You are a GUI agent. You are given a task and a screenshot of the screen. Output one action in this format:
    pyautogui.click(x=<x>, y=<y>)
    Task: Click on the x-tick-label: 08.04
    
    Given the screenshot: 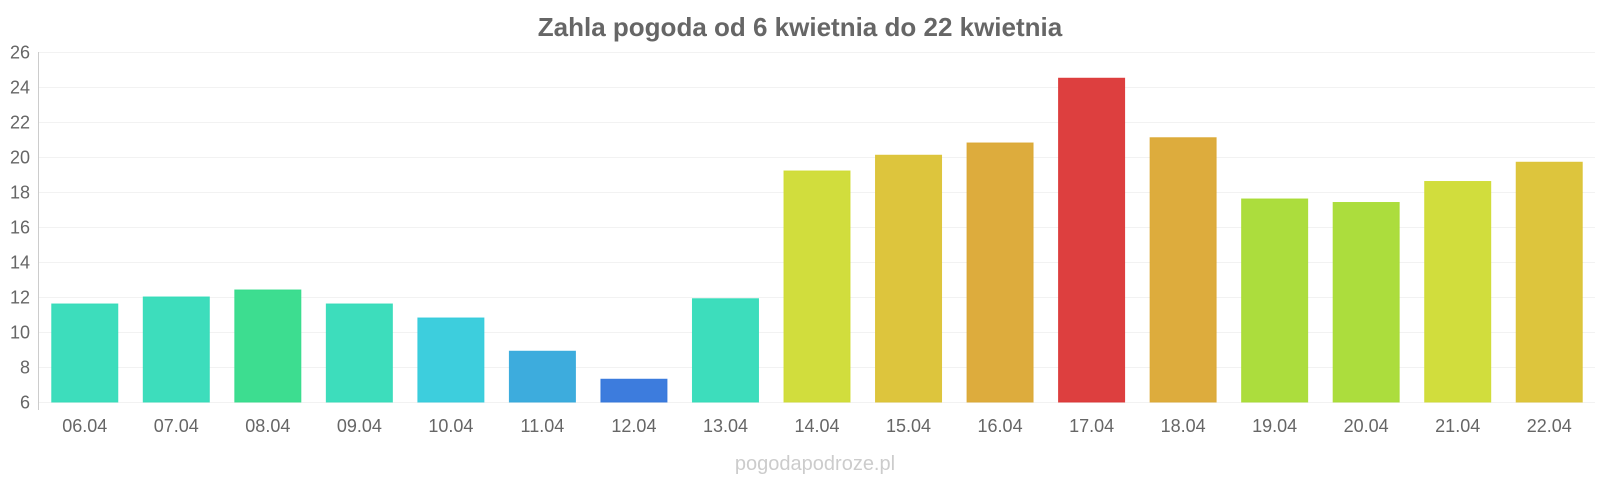 What is the action you would take?
    pyautogui.click(x=267, y=426)
    